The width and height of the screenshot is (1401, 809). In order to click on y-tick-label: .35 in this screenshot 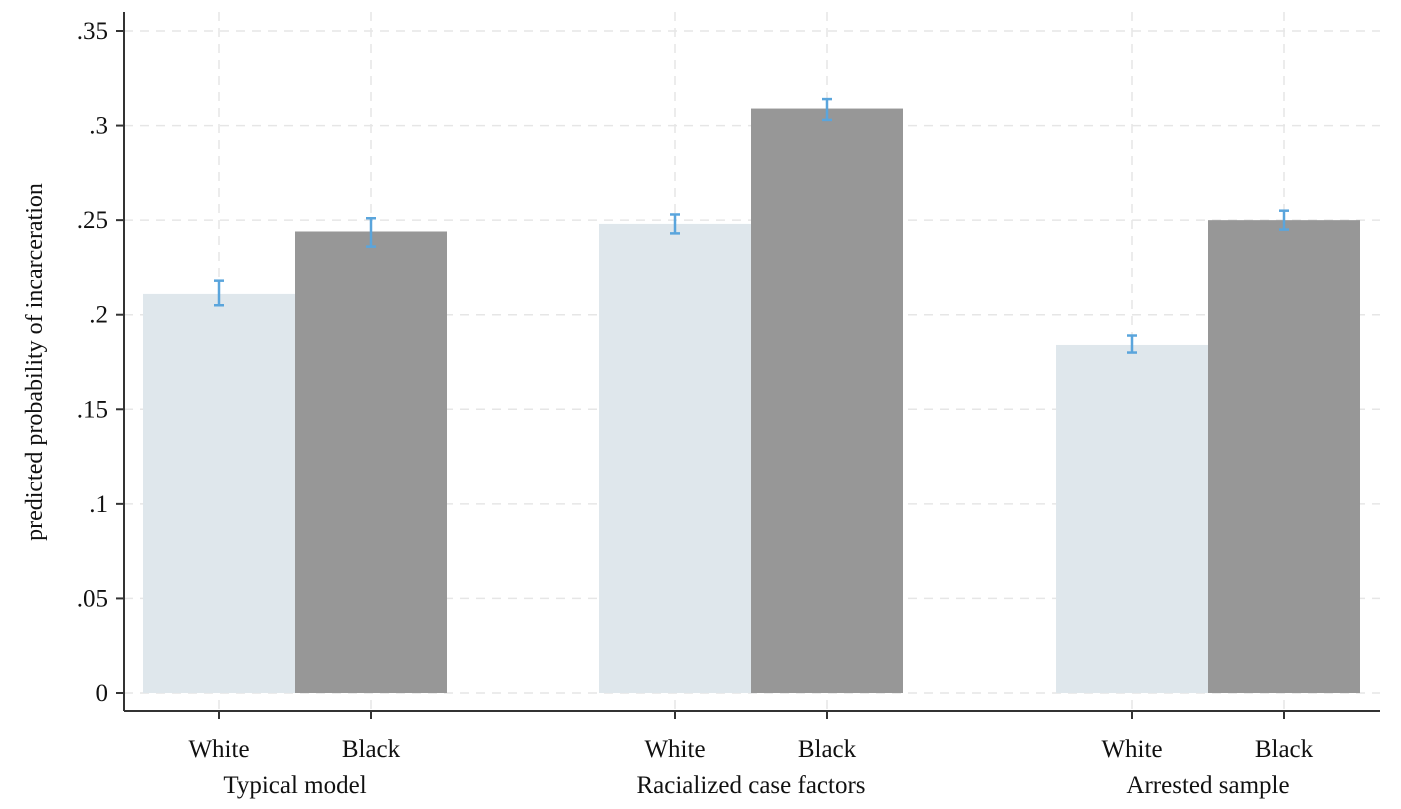, I will do `click(92, 31)`.